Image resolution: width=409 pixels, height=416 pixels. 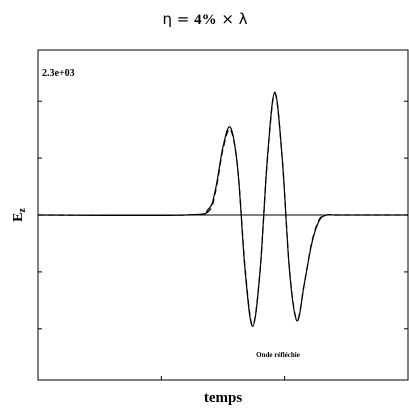 What do you see at coordinates (18, 217) in the screenshot?
I see `y-axis-label-main: E` at bounding box center [18, 217].